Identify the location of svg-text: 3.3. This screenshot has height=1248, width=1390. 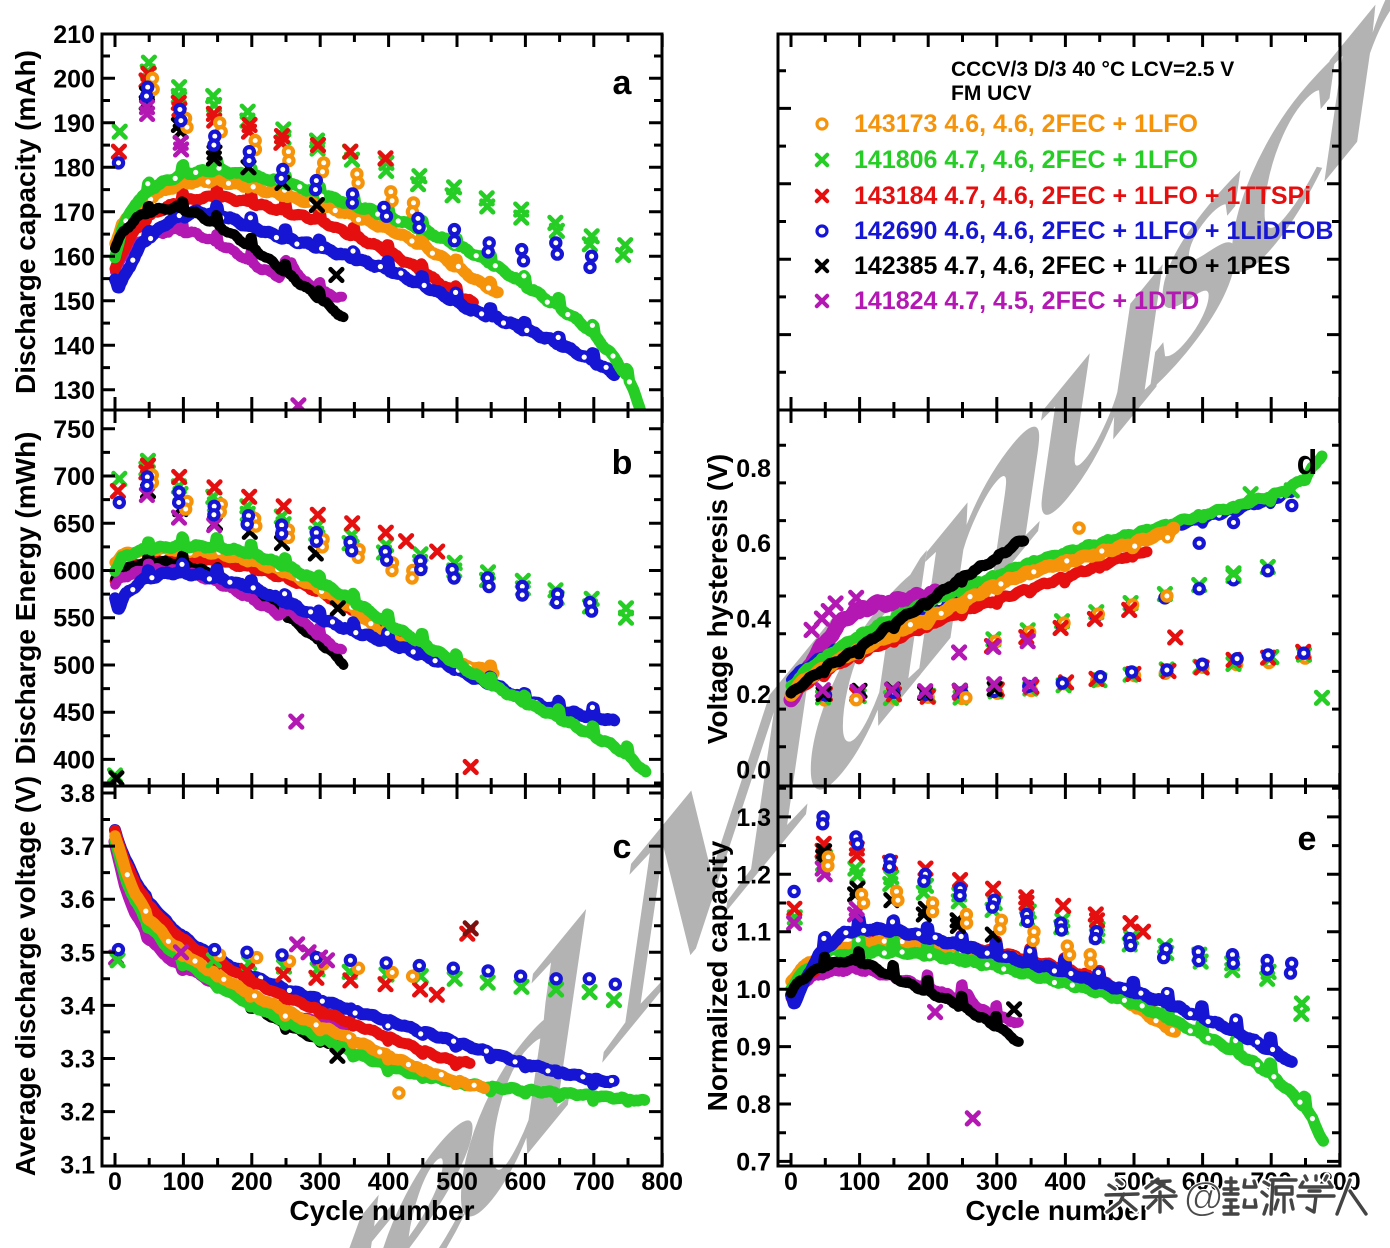
(77, 1060).